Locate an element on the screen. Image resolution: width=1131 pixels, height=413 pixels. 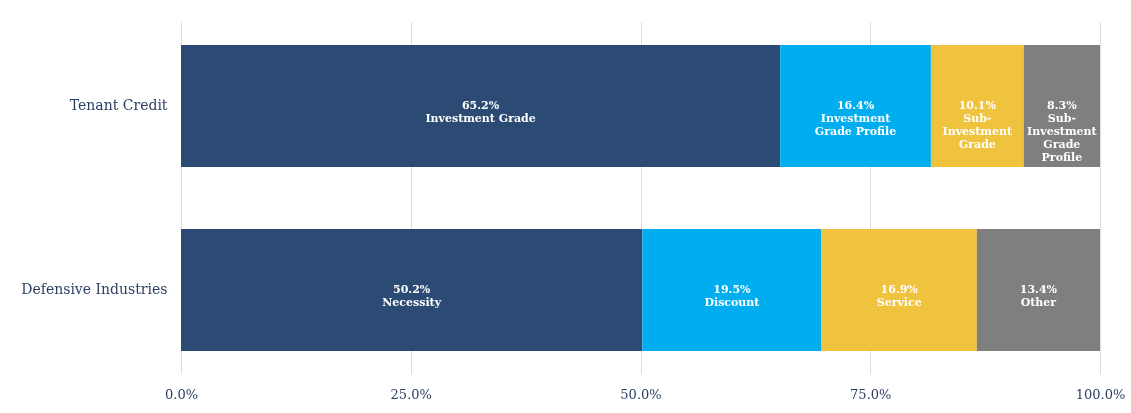
x-tick-label: 75.0% is located at coordinates (871, 394).